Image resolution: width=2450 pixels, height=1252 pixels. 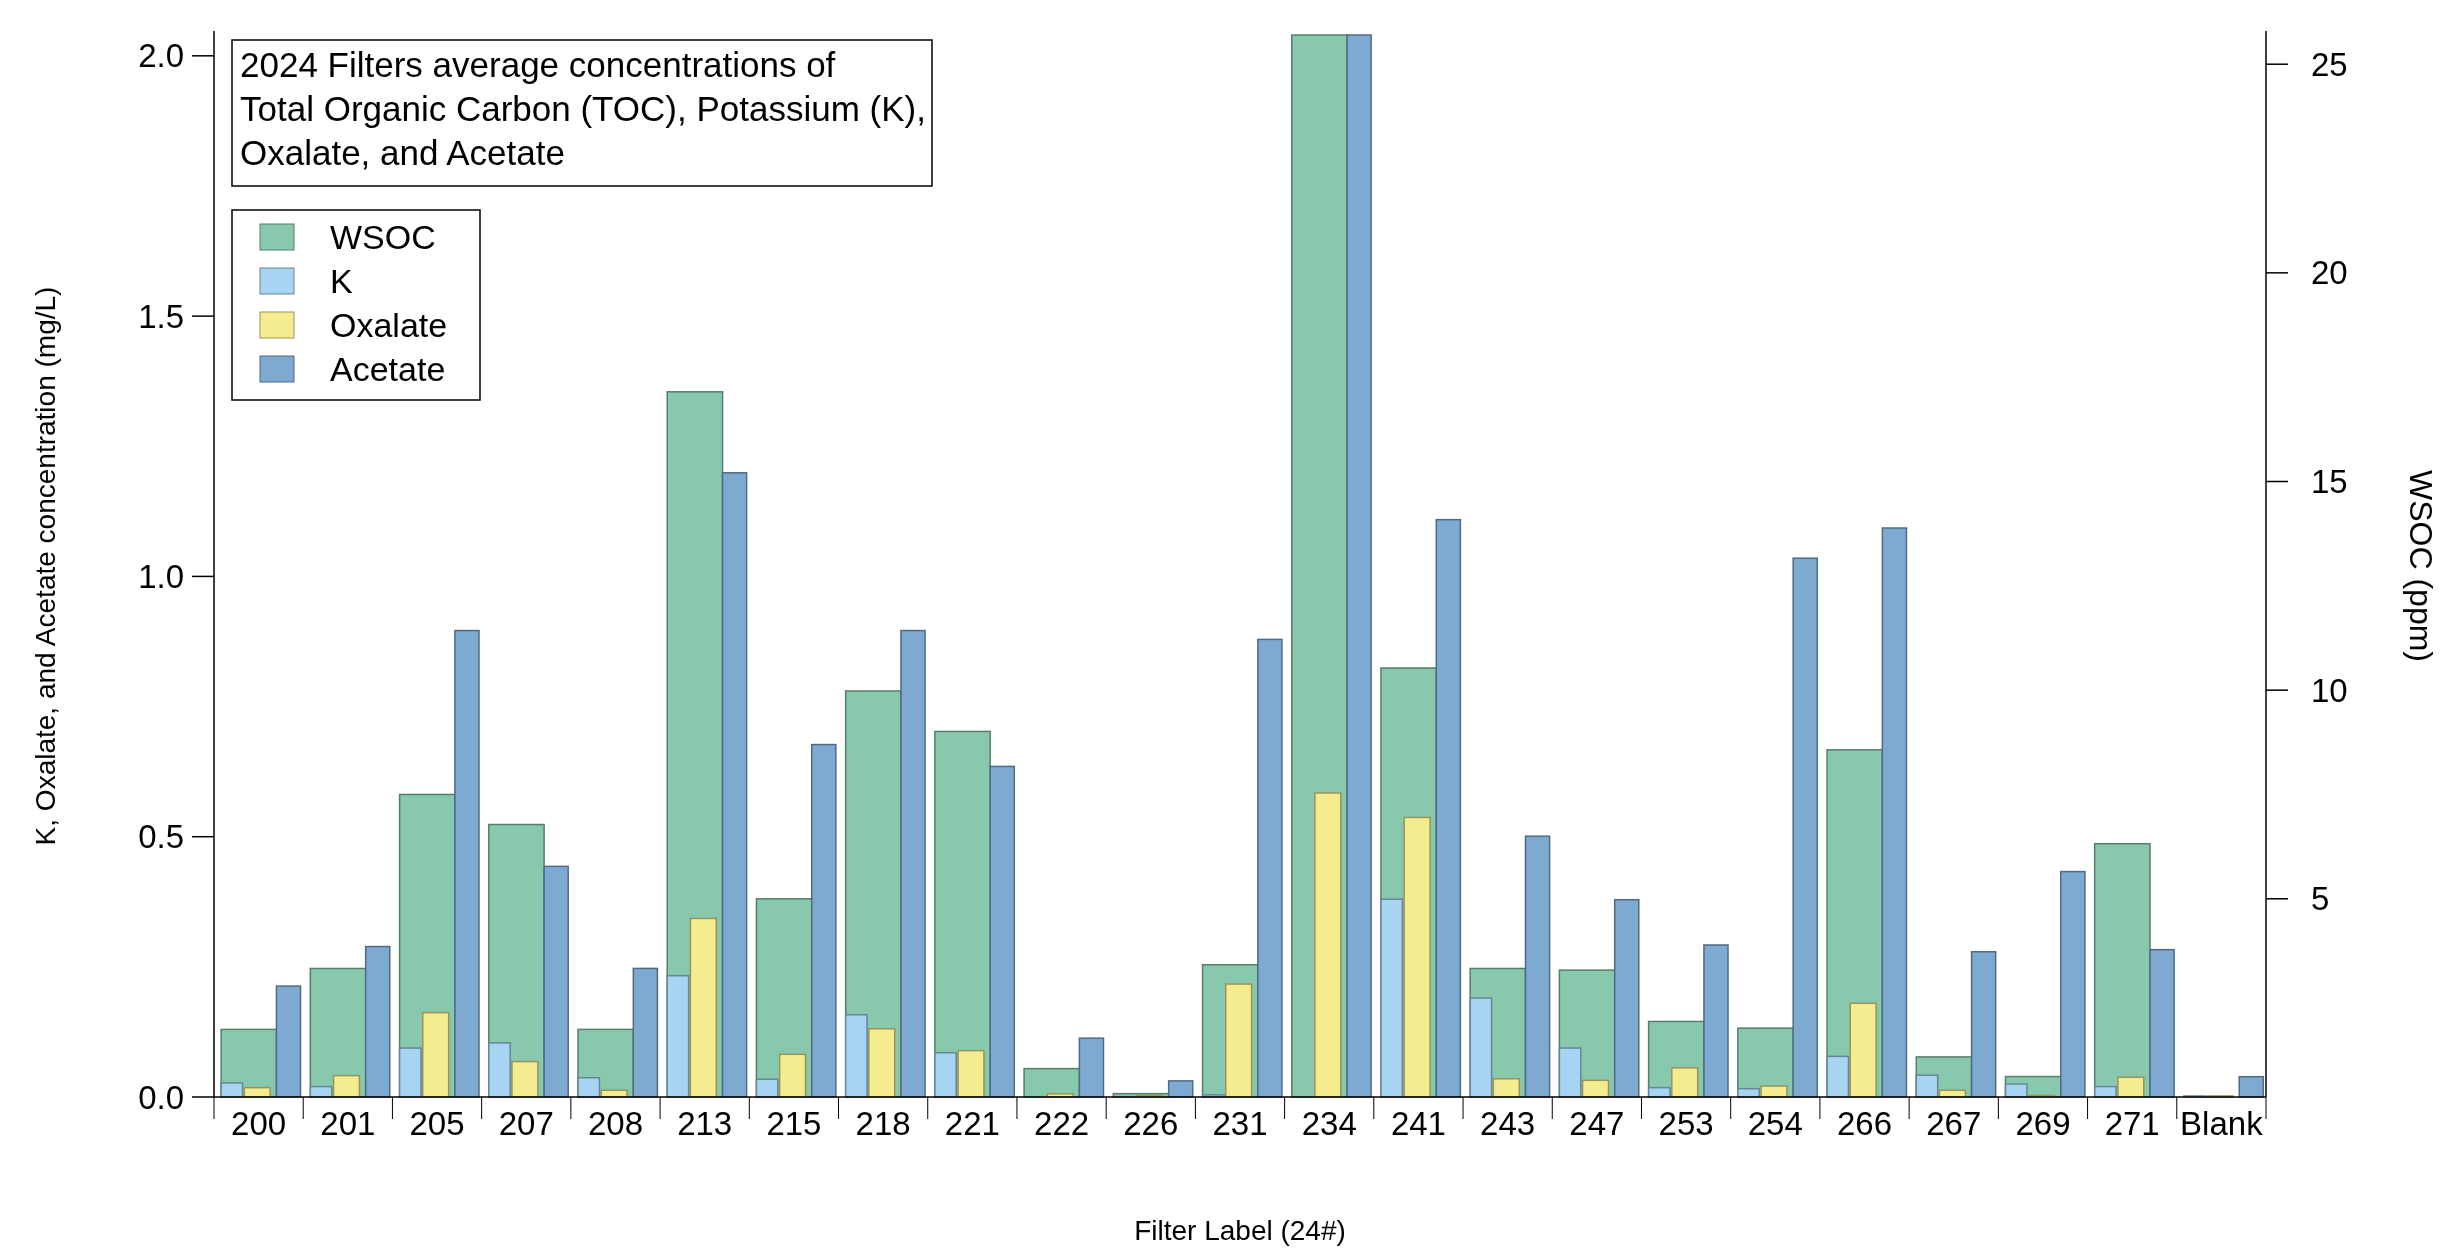 What do you see at coordinates (2320, 899) in the screenshot?
I see `y2-tick-label: 5` at bounding box center [2320, 899].